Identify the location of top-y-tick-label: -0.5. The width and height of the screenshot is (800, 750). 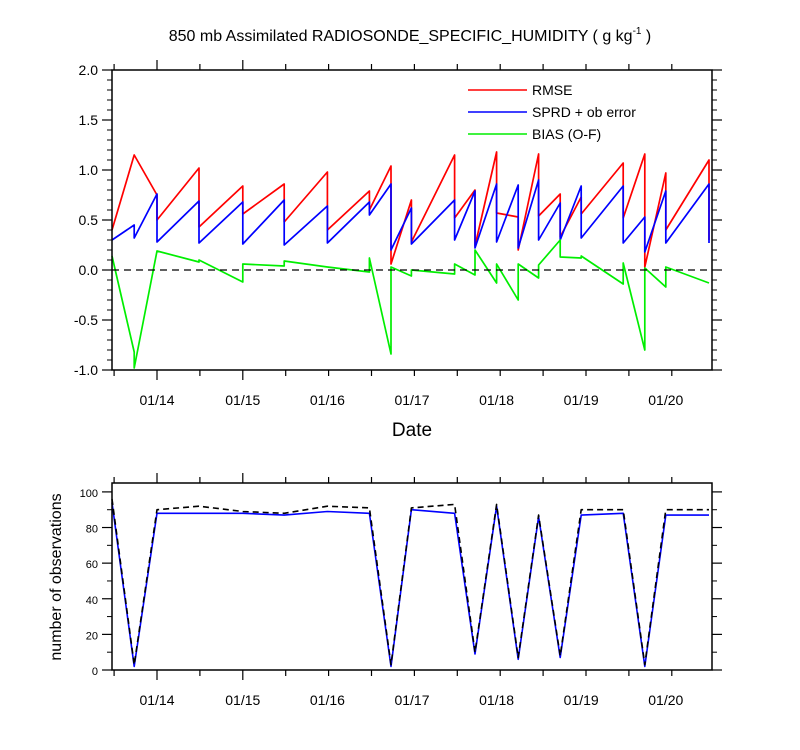
(86, 320).